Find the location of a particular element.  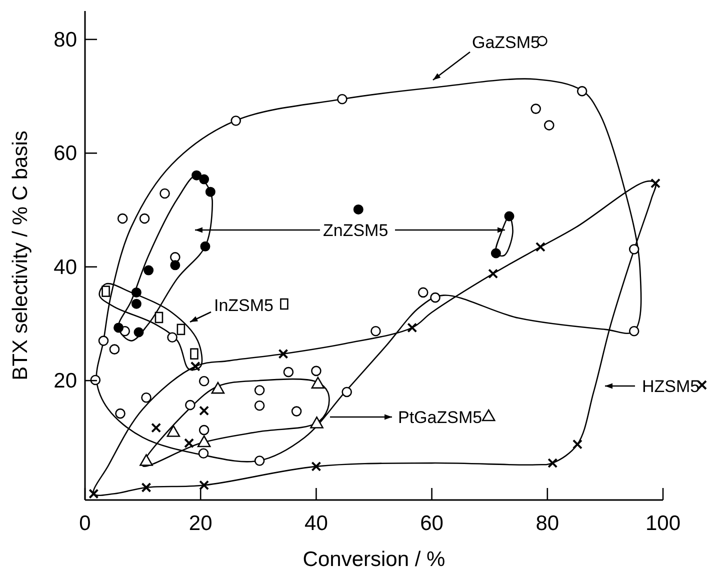

y-tick-label: 60 is located at coordinates (65, 154).